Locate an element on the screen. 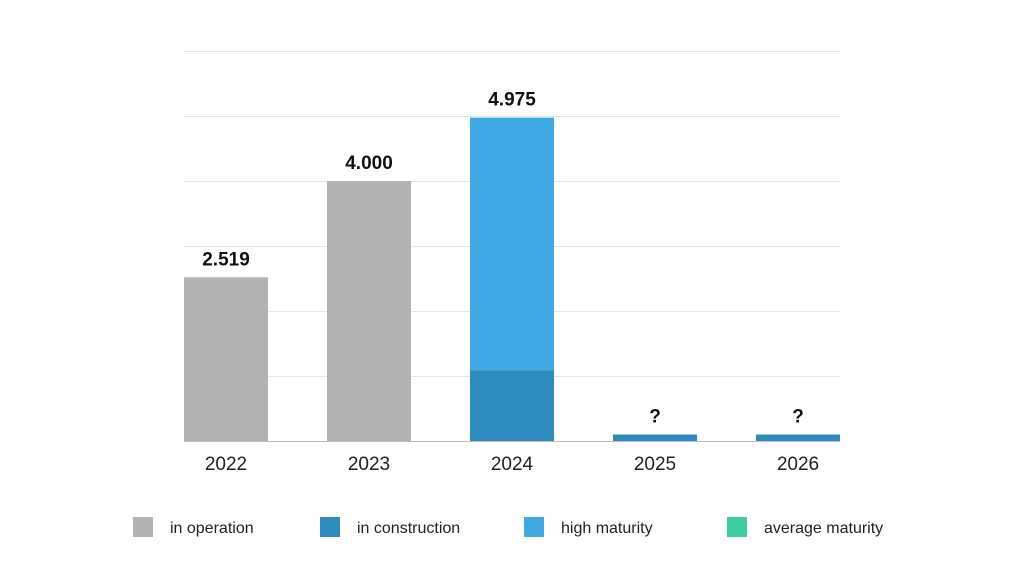 This screenshot has width=1024, height=576. bar-2026-in-construction is located at coordinates (798, 437).